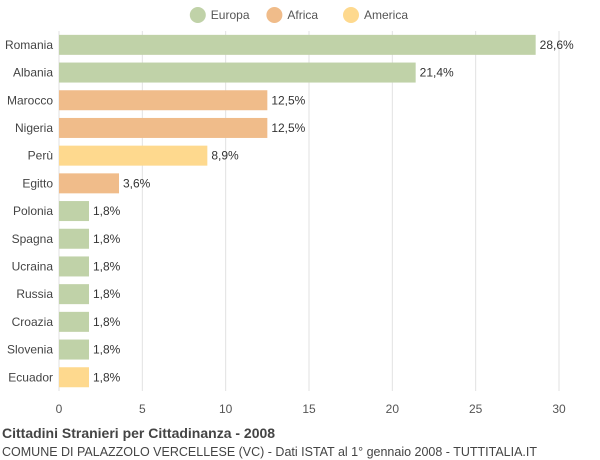 This screenshot has width=600, height=460. What do you see at coordinates (476, 409) in the screenshot?
I see `x-tick-label: 25` at bounding box center [476, 409].